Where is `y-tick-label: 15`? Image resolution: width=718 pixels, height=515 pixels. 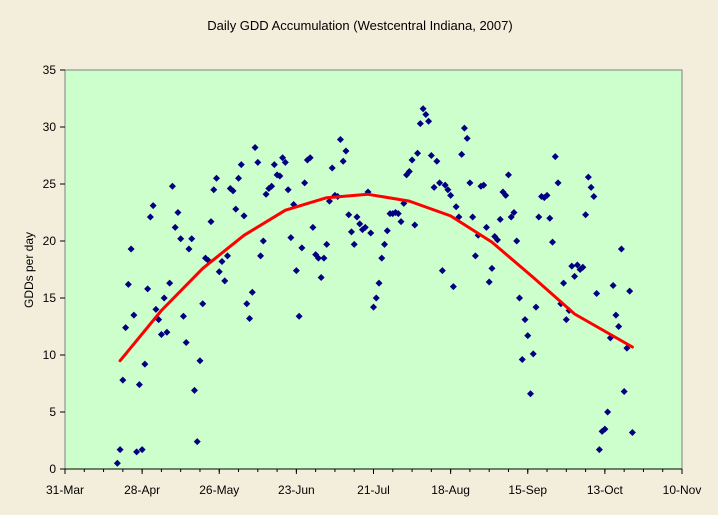 y-tick-label: 15 is located at coordinates (50, 298).